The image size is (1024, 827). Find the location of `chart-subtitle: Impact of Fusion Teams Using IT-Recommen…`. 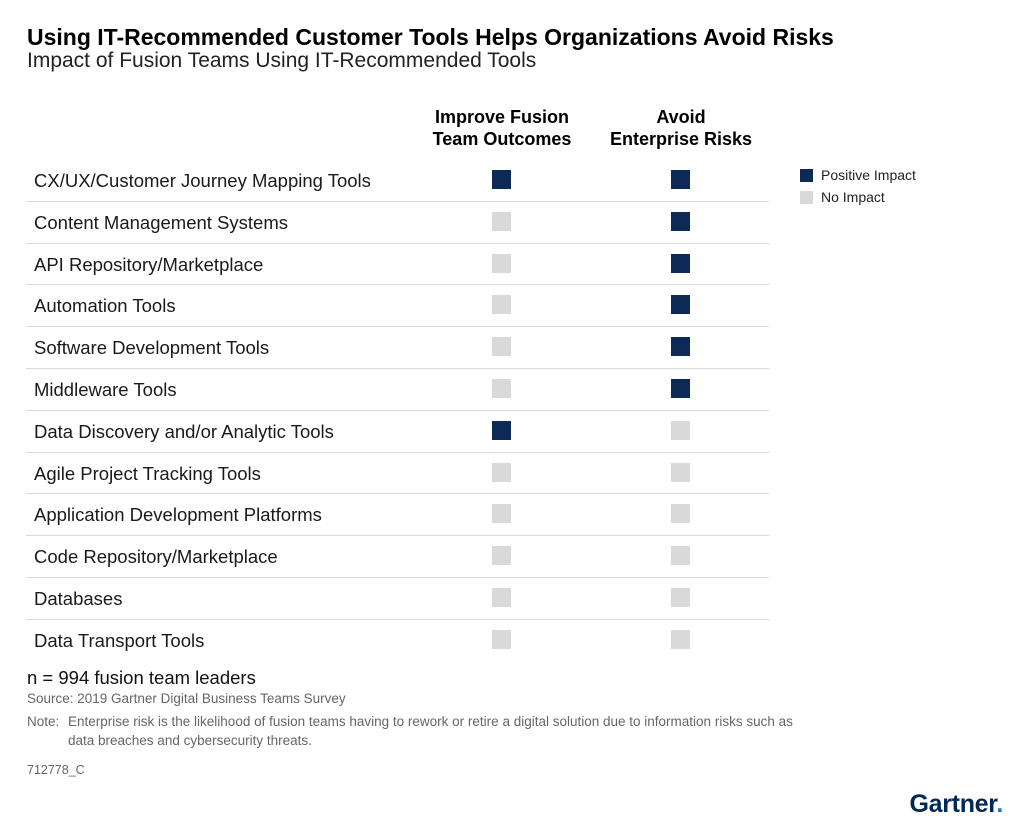

chart-subtitle: Impact of Fusion Teams Using IT-Recommen… is located at coordinates (282, 60).